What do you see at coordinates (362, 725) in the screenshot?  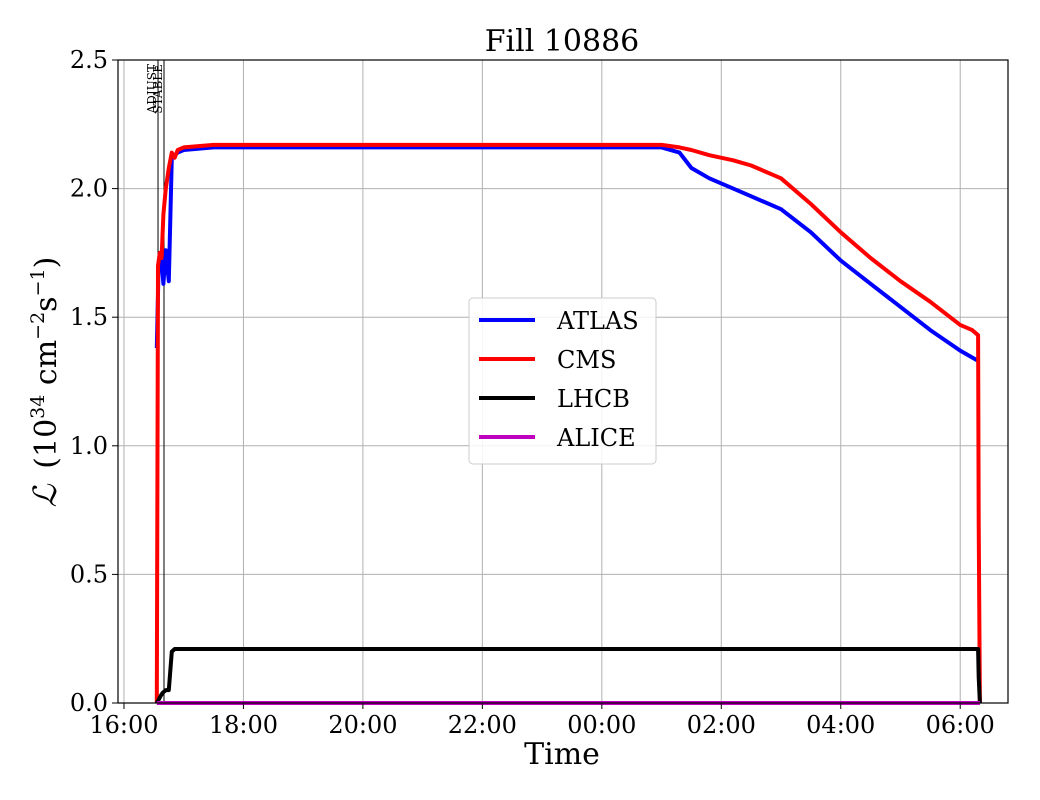 I see `x-tick-label: 20:00` at bounding box center [362, 725].